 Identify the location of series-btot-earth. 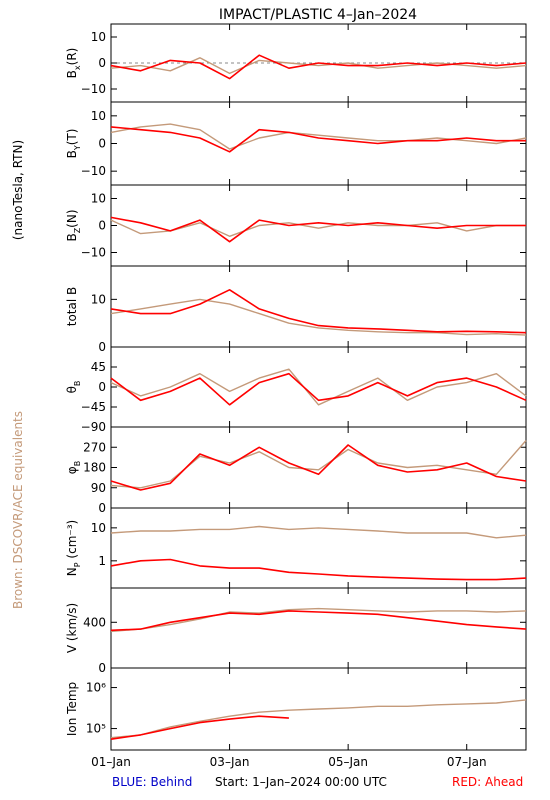
(318, 317).